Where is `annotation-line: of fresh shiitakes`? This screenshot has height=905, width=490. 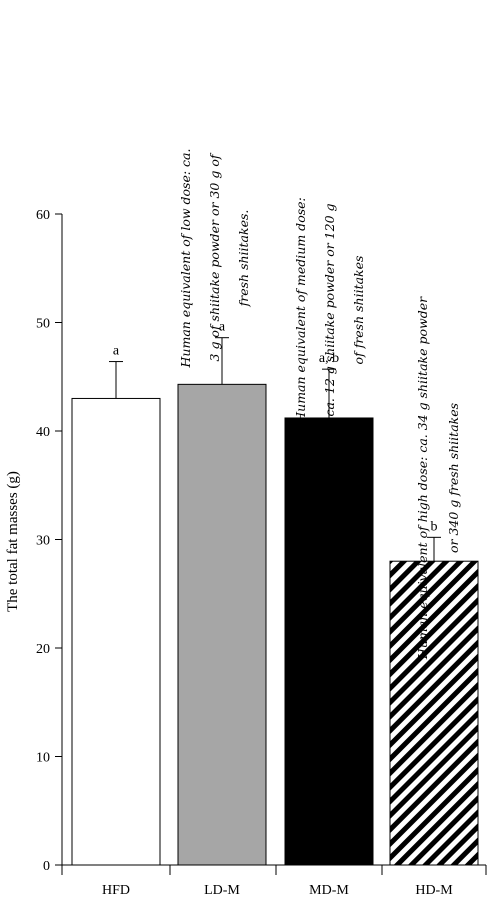
annotation-line: of fresh shiitakes is located at coordinates (358, 310).